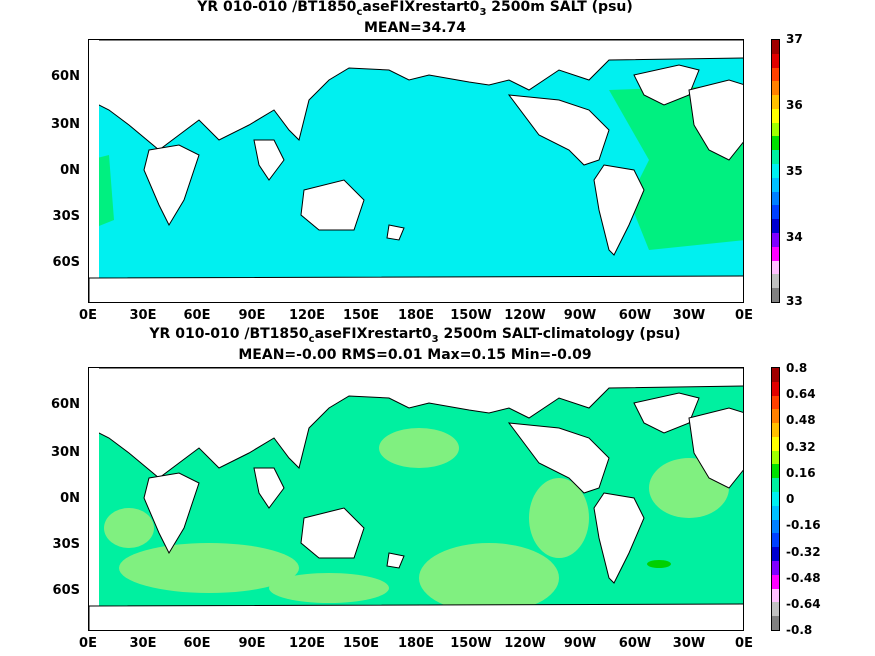  I want to click on colorbar-label: -0.64, so click(803, 604).